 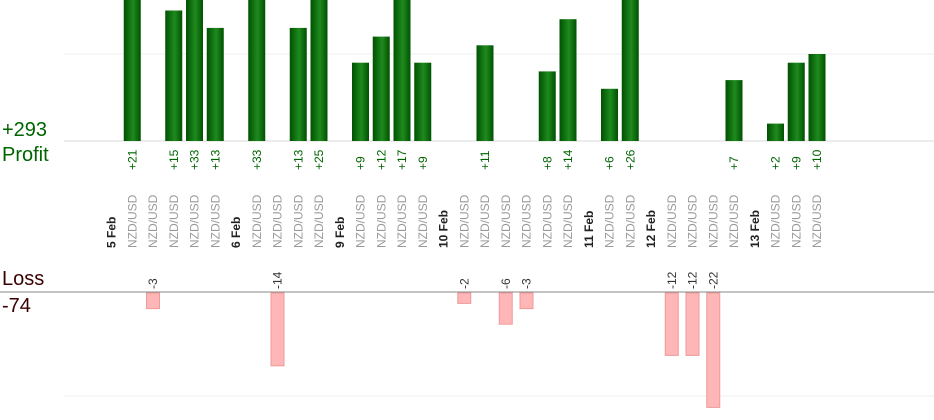 I want to click on date-label: 9 Feb, so click(x=340, y=232).